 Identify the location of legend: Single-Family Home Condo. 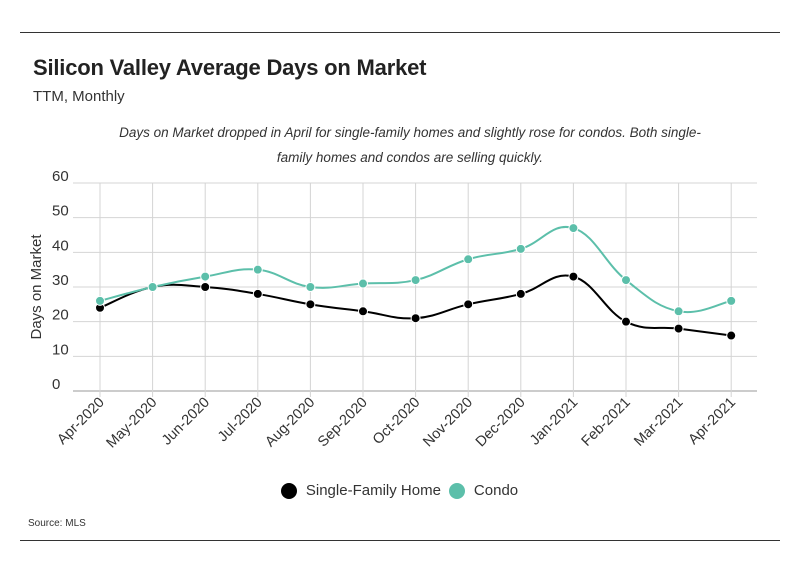
(399, 490).